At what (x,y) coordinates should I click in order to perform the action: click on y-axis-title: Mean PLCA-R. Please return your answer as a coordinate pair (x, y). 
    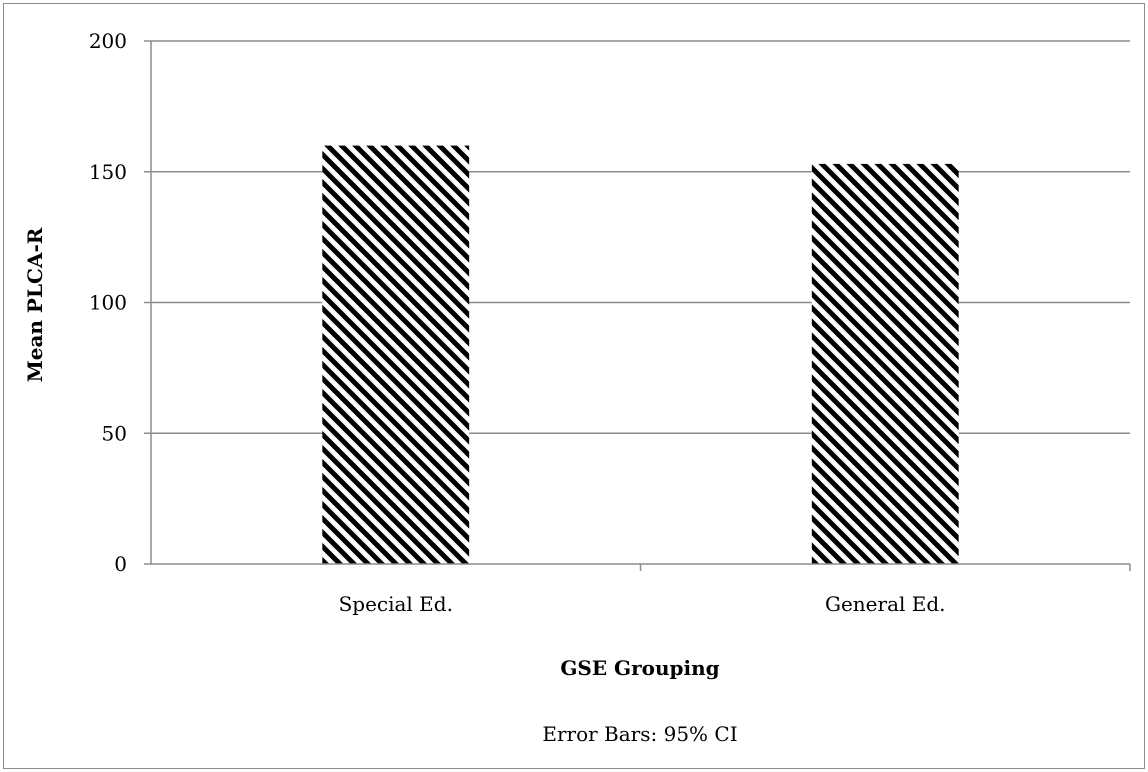
    Looking at the image, I should click on (35, 304).